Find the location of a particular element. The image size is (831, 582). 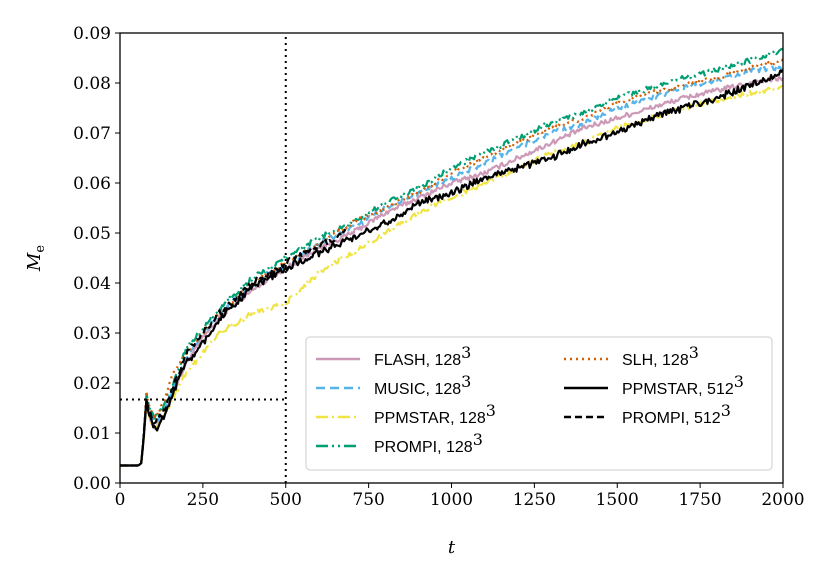

x-axis: 0 250 500 750 1000 1250 1500 1750 2000 is located at coordinates (460, 496).